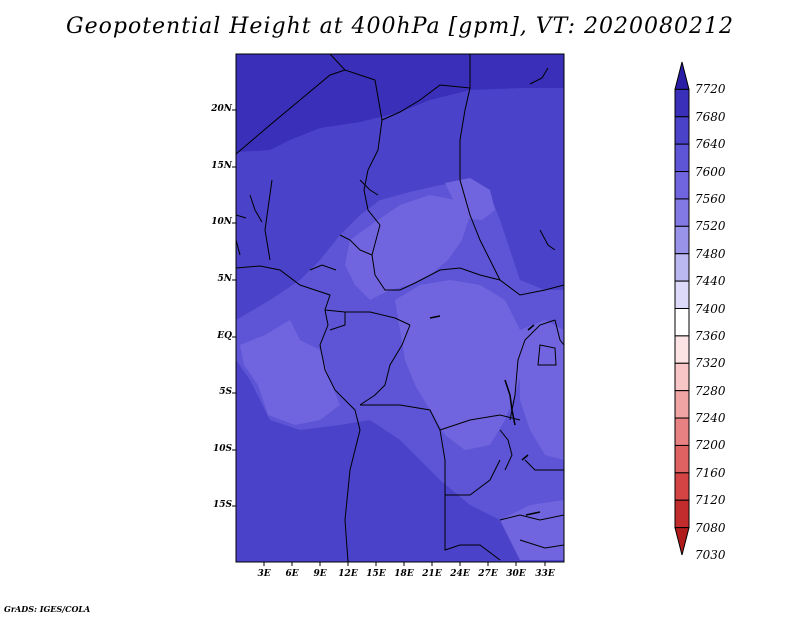 This screenshot has width=800, height=618. I want to click on lon-label-30e: 30E, so click(516, 574).